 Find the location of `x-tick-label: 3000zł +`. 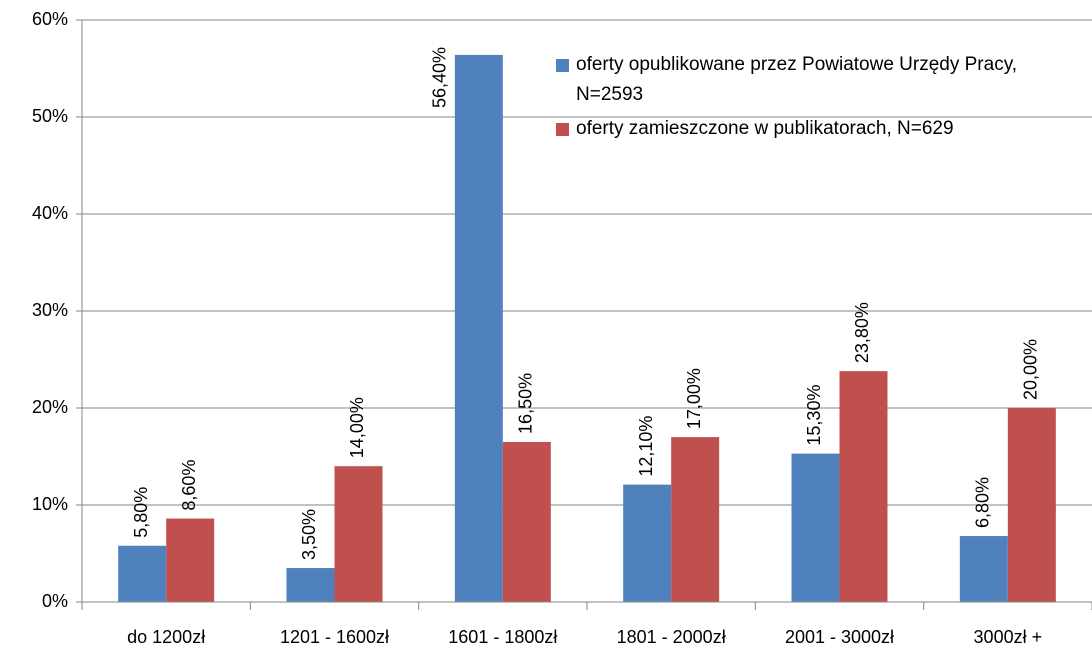

x-tick-label: 3000zł + is located at coordinates (1008, 637).